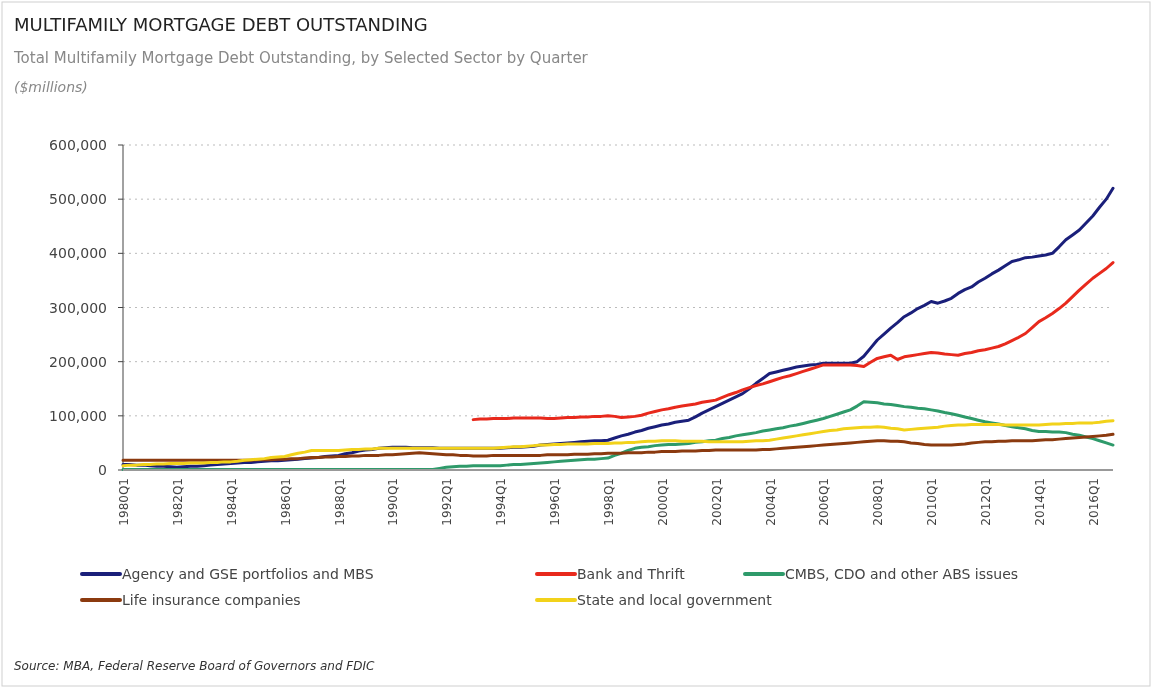 The width and height of the screenshot is (1152, 688). I want to click on x-tick-label: 1996Q1, so click(555, 502).